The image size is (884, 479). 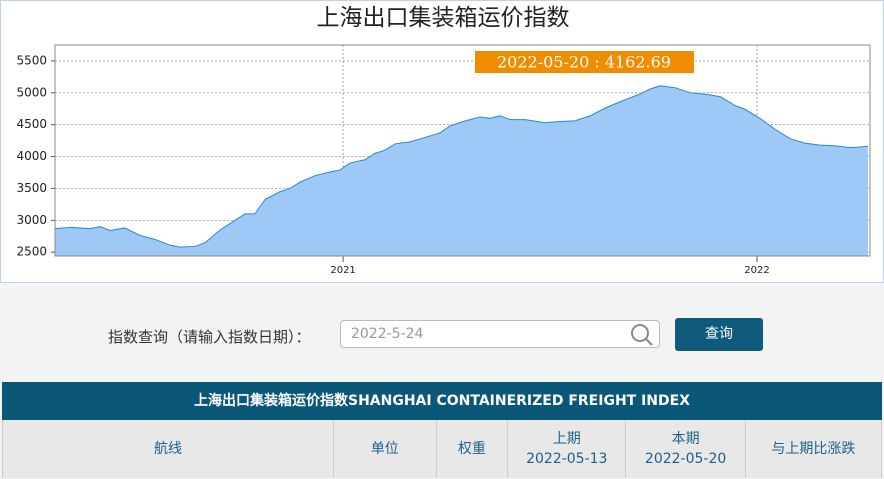 I want to click on y-tick-label: 5000, so click(x=31, y=92).